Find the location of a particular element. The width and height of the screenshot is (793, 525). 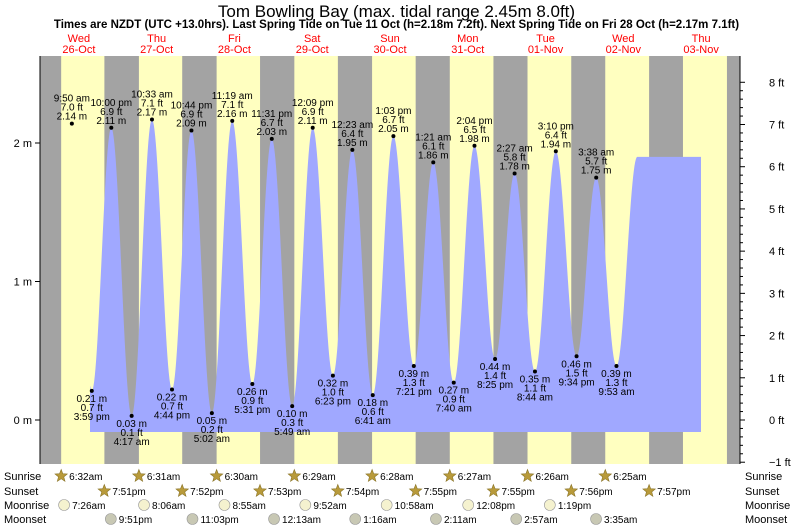

day-header-name: Fri is located at coordinates (234, 39).